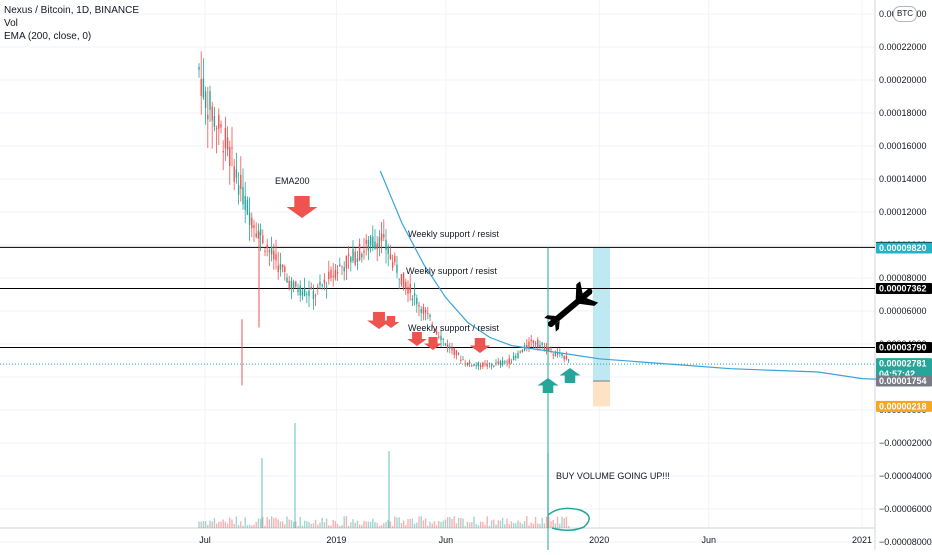  What do you see at coordinates (904, 381) in the screenshot?
I see `price-badge` at bounding box center [904, 381].